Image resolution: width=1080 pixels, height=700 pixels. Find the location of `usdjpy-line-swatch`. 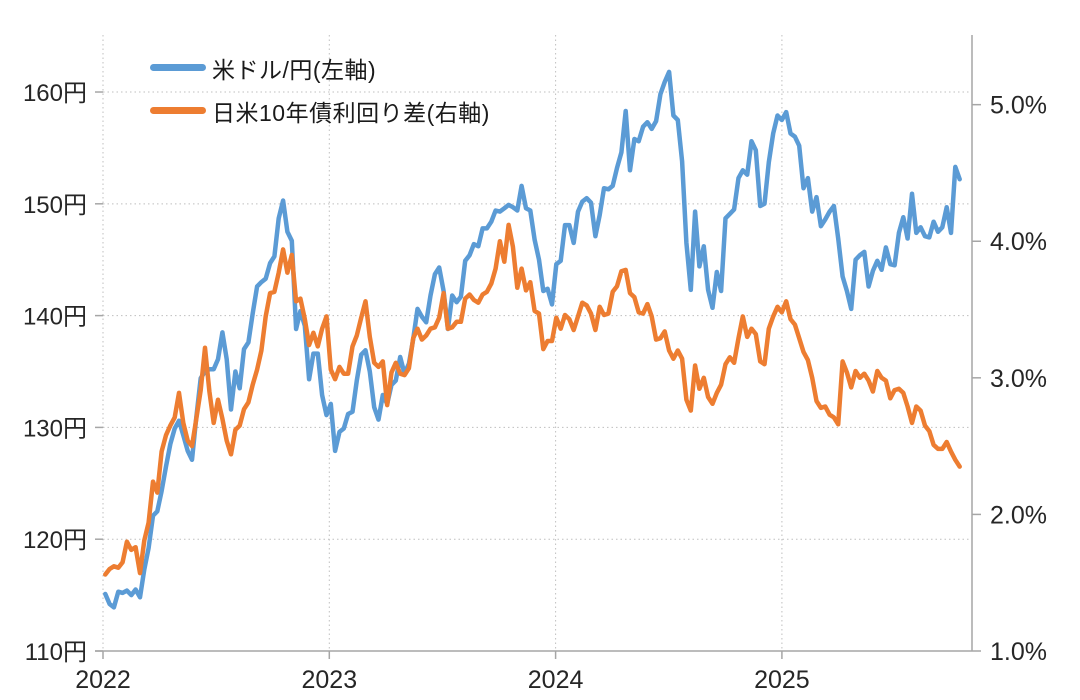

usdjpy-line-swatch is located at coordinates (178, 67).